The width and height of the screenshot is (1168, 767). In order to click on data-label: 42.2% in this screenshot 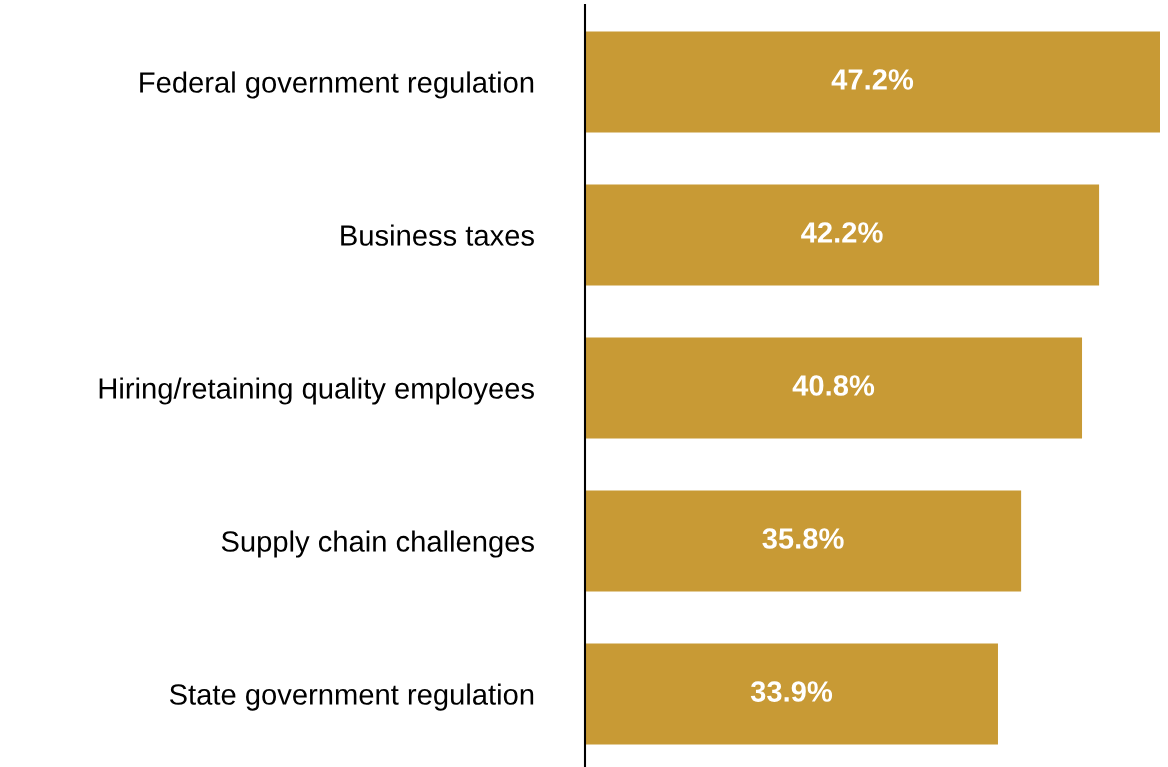, I will do `click(842, 232)`.